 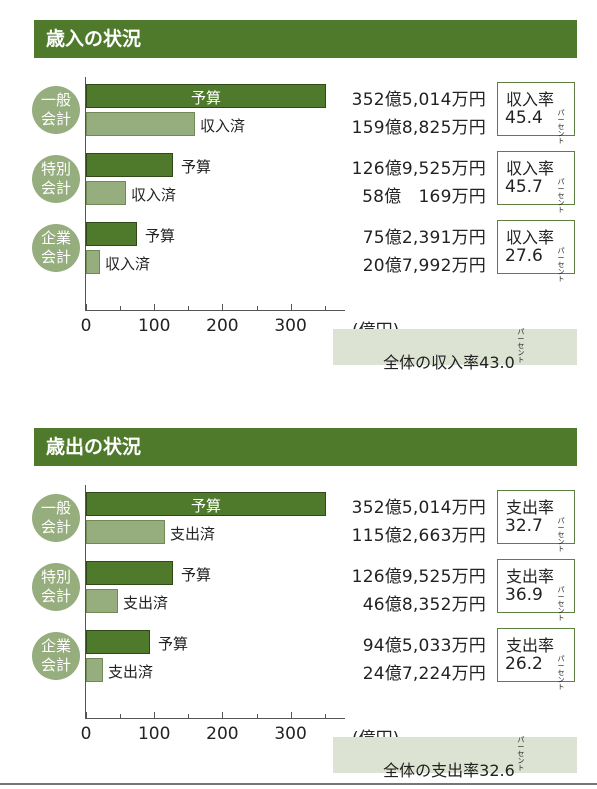 What do you see at coordinates (424, 605) in the screenshot?
I see `actual-amount: 46億8,352万円` at bounding box center [424, 605].